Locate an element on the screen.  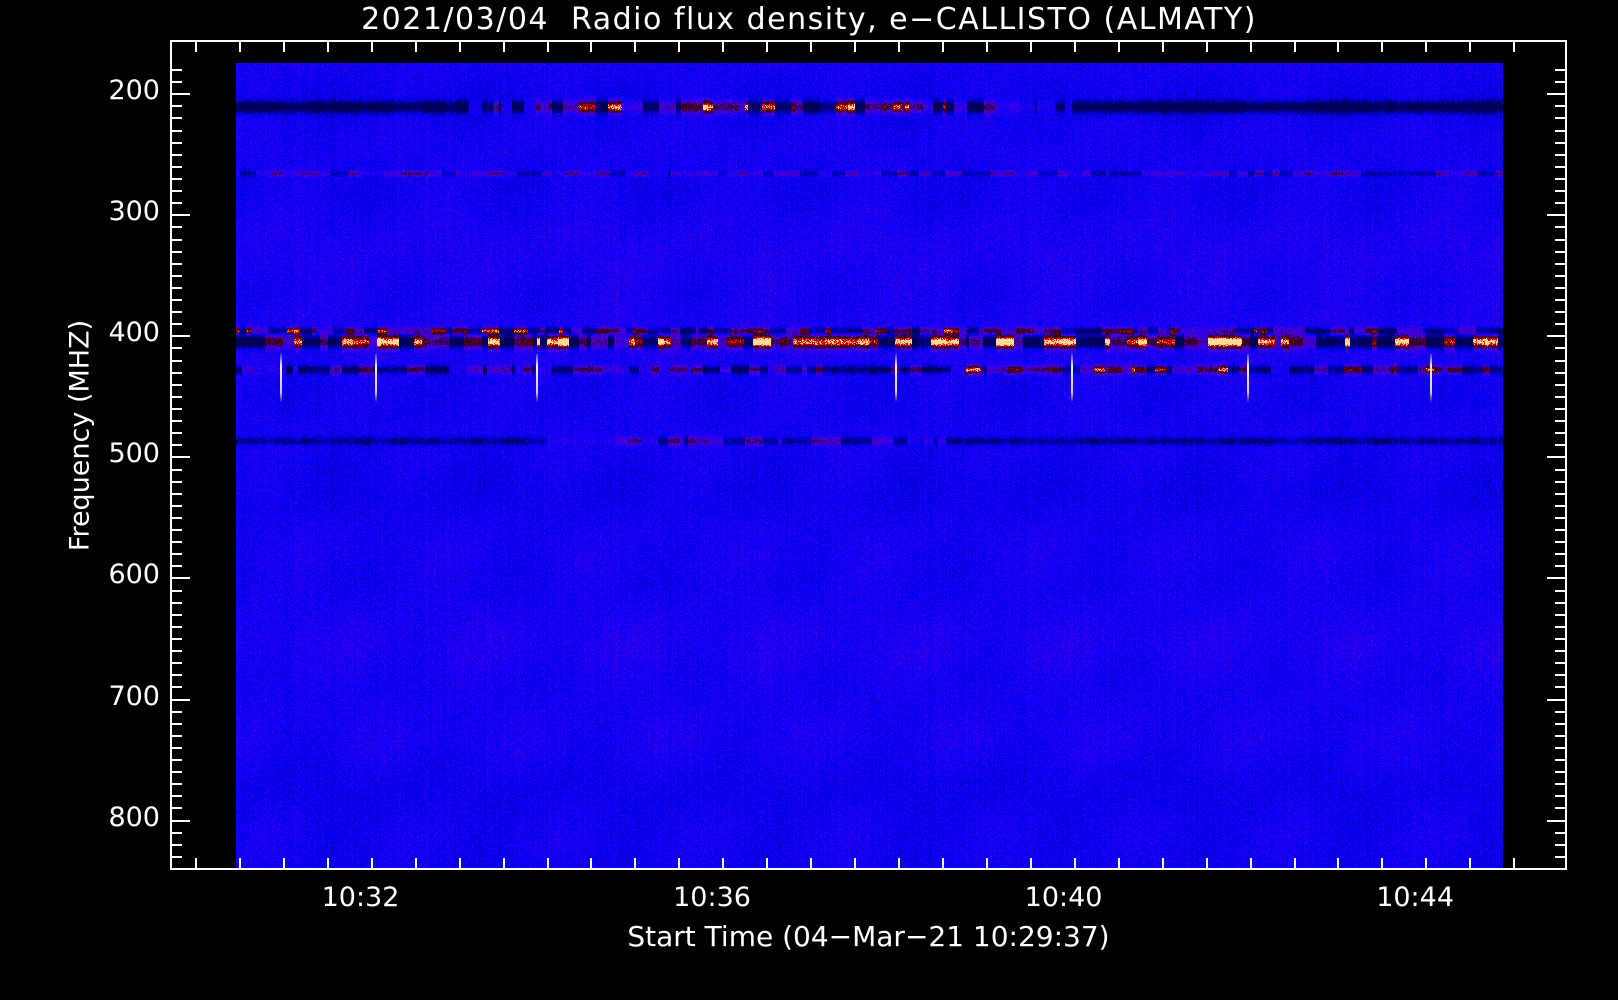
x-tick-label-10-40: 10:40 is located at coordinates (1063, 897).